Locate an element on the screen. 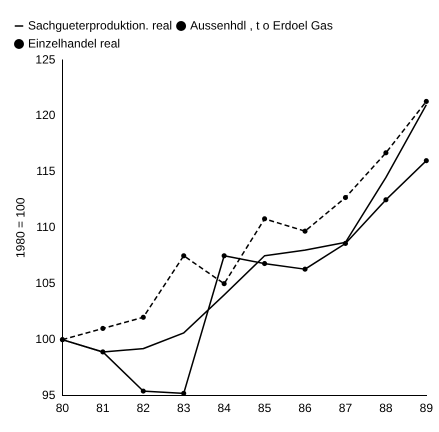 The image size is (439, 432). y-tick-label: 115 is located at coordinates (46, 171).